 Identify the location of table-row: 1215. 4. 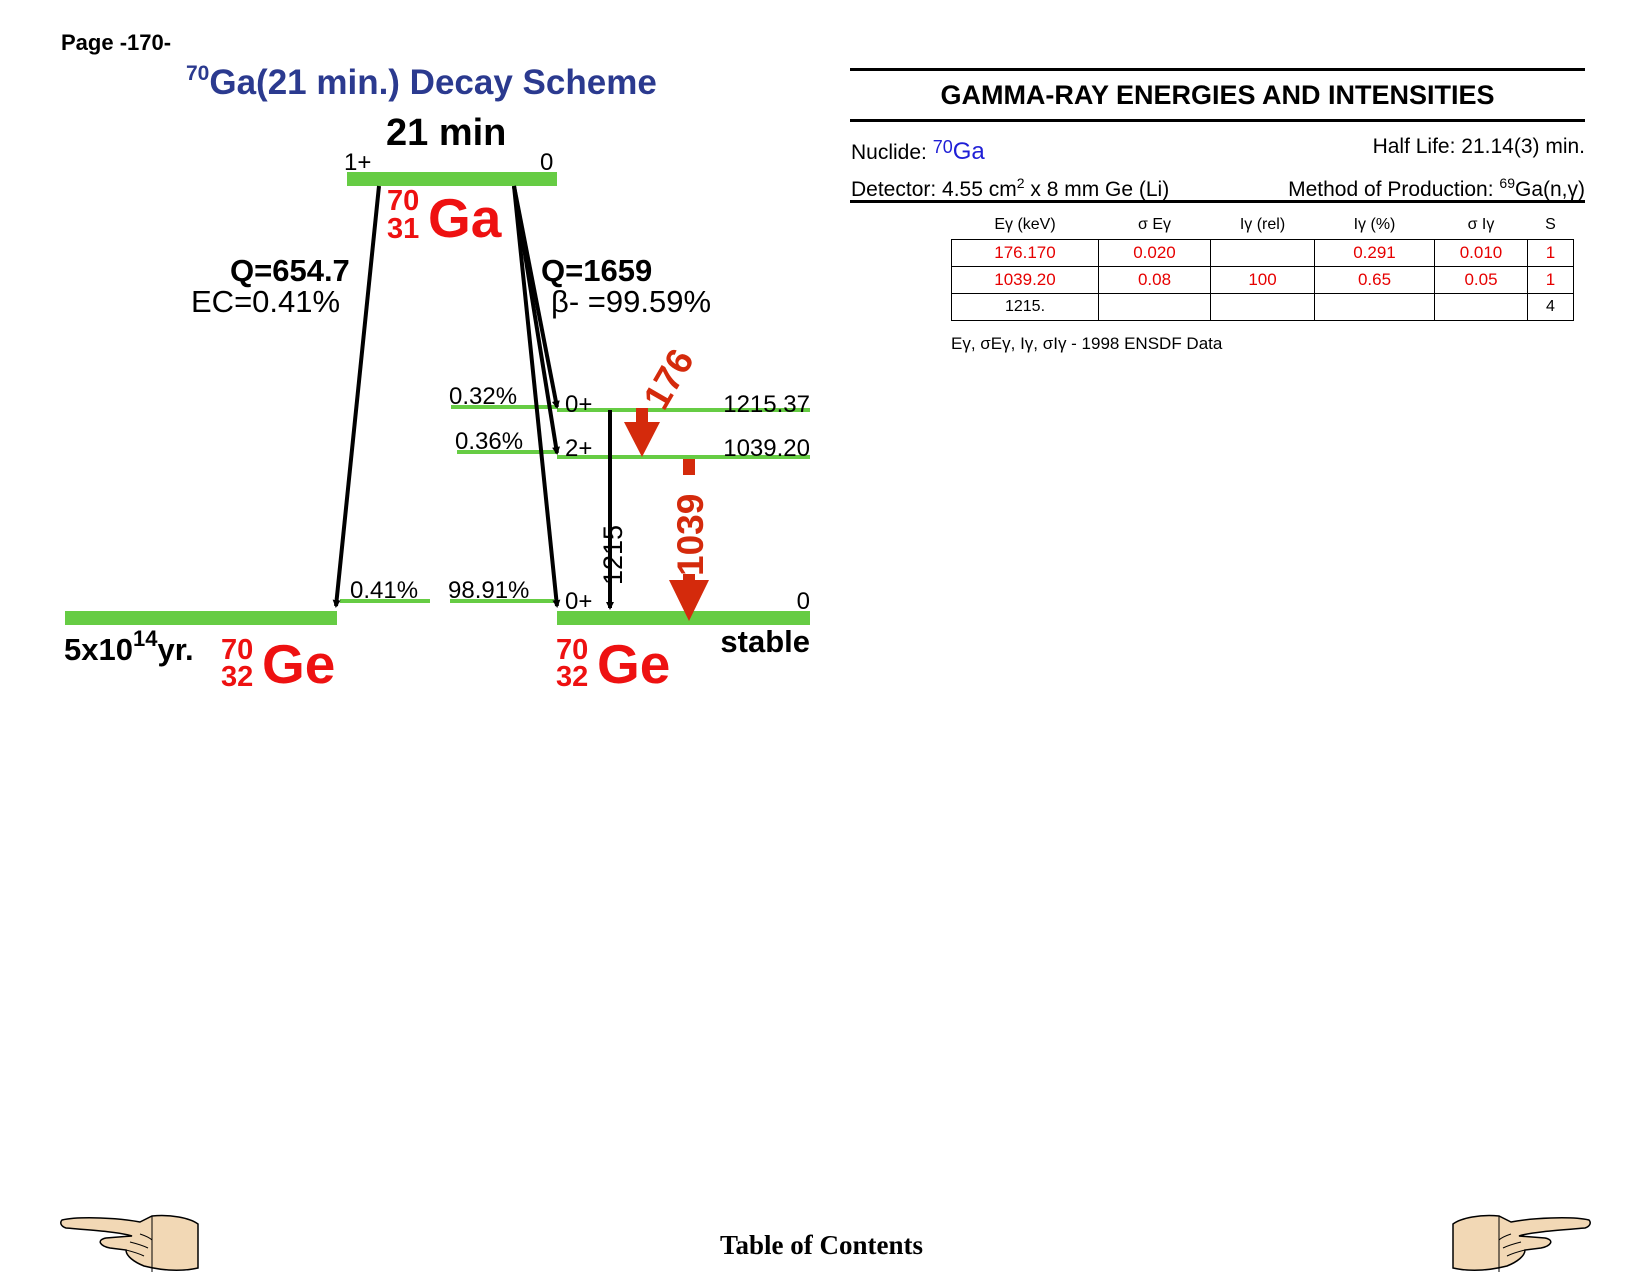
(1262, 307).